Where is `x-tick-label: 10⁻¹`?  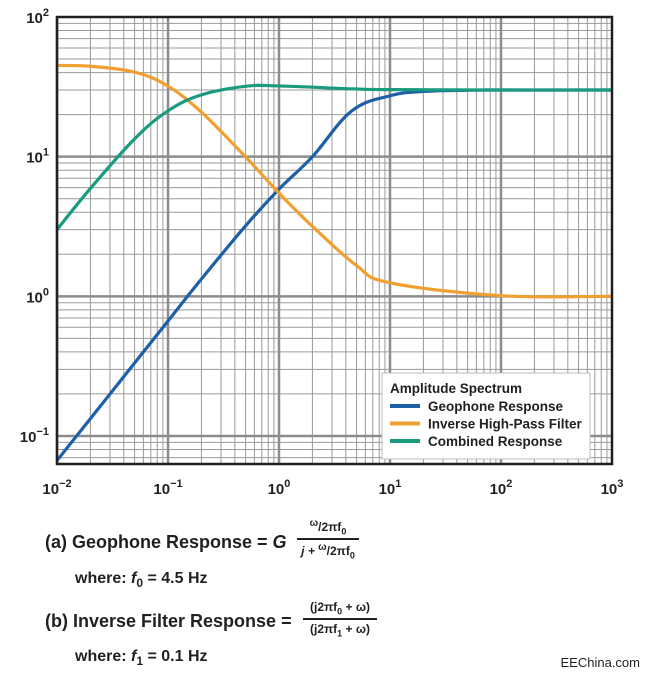
x-tick-label: 10⁻¹ is located at coordinates (167, 488).